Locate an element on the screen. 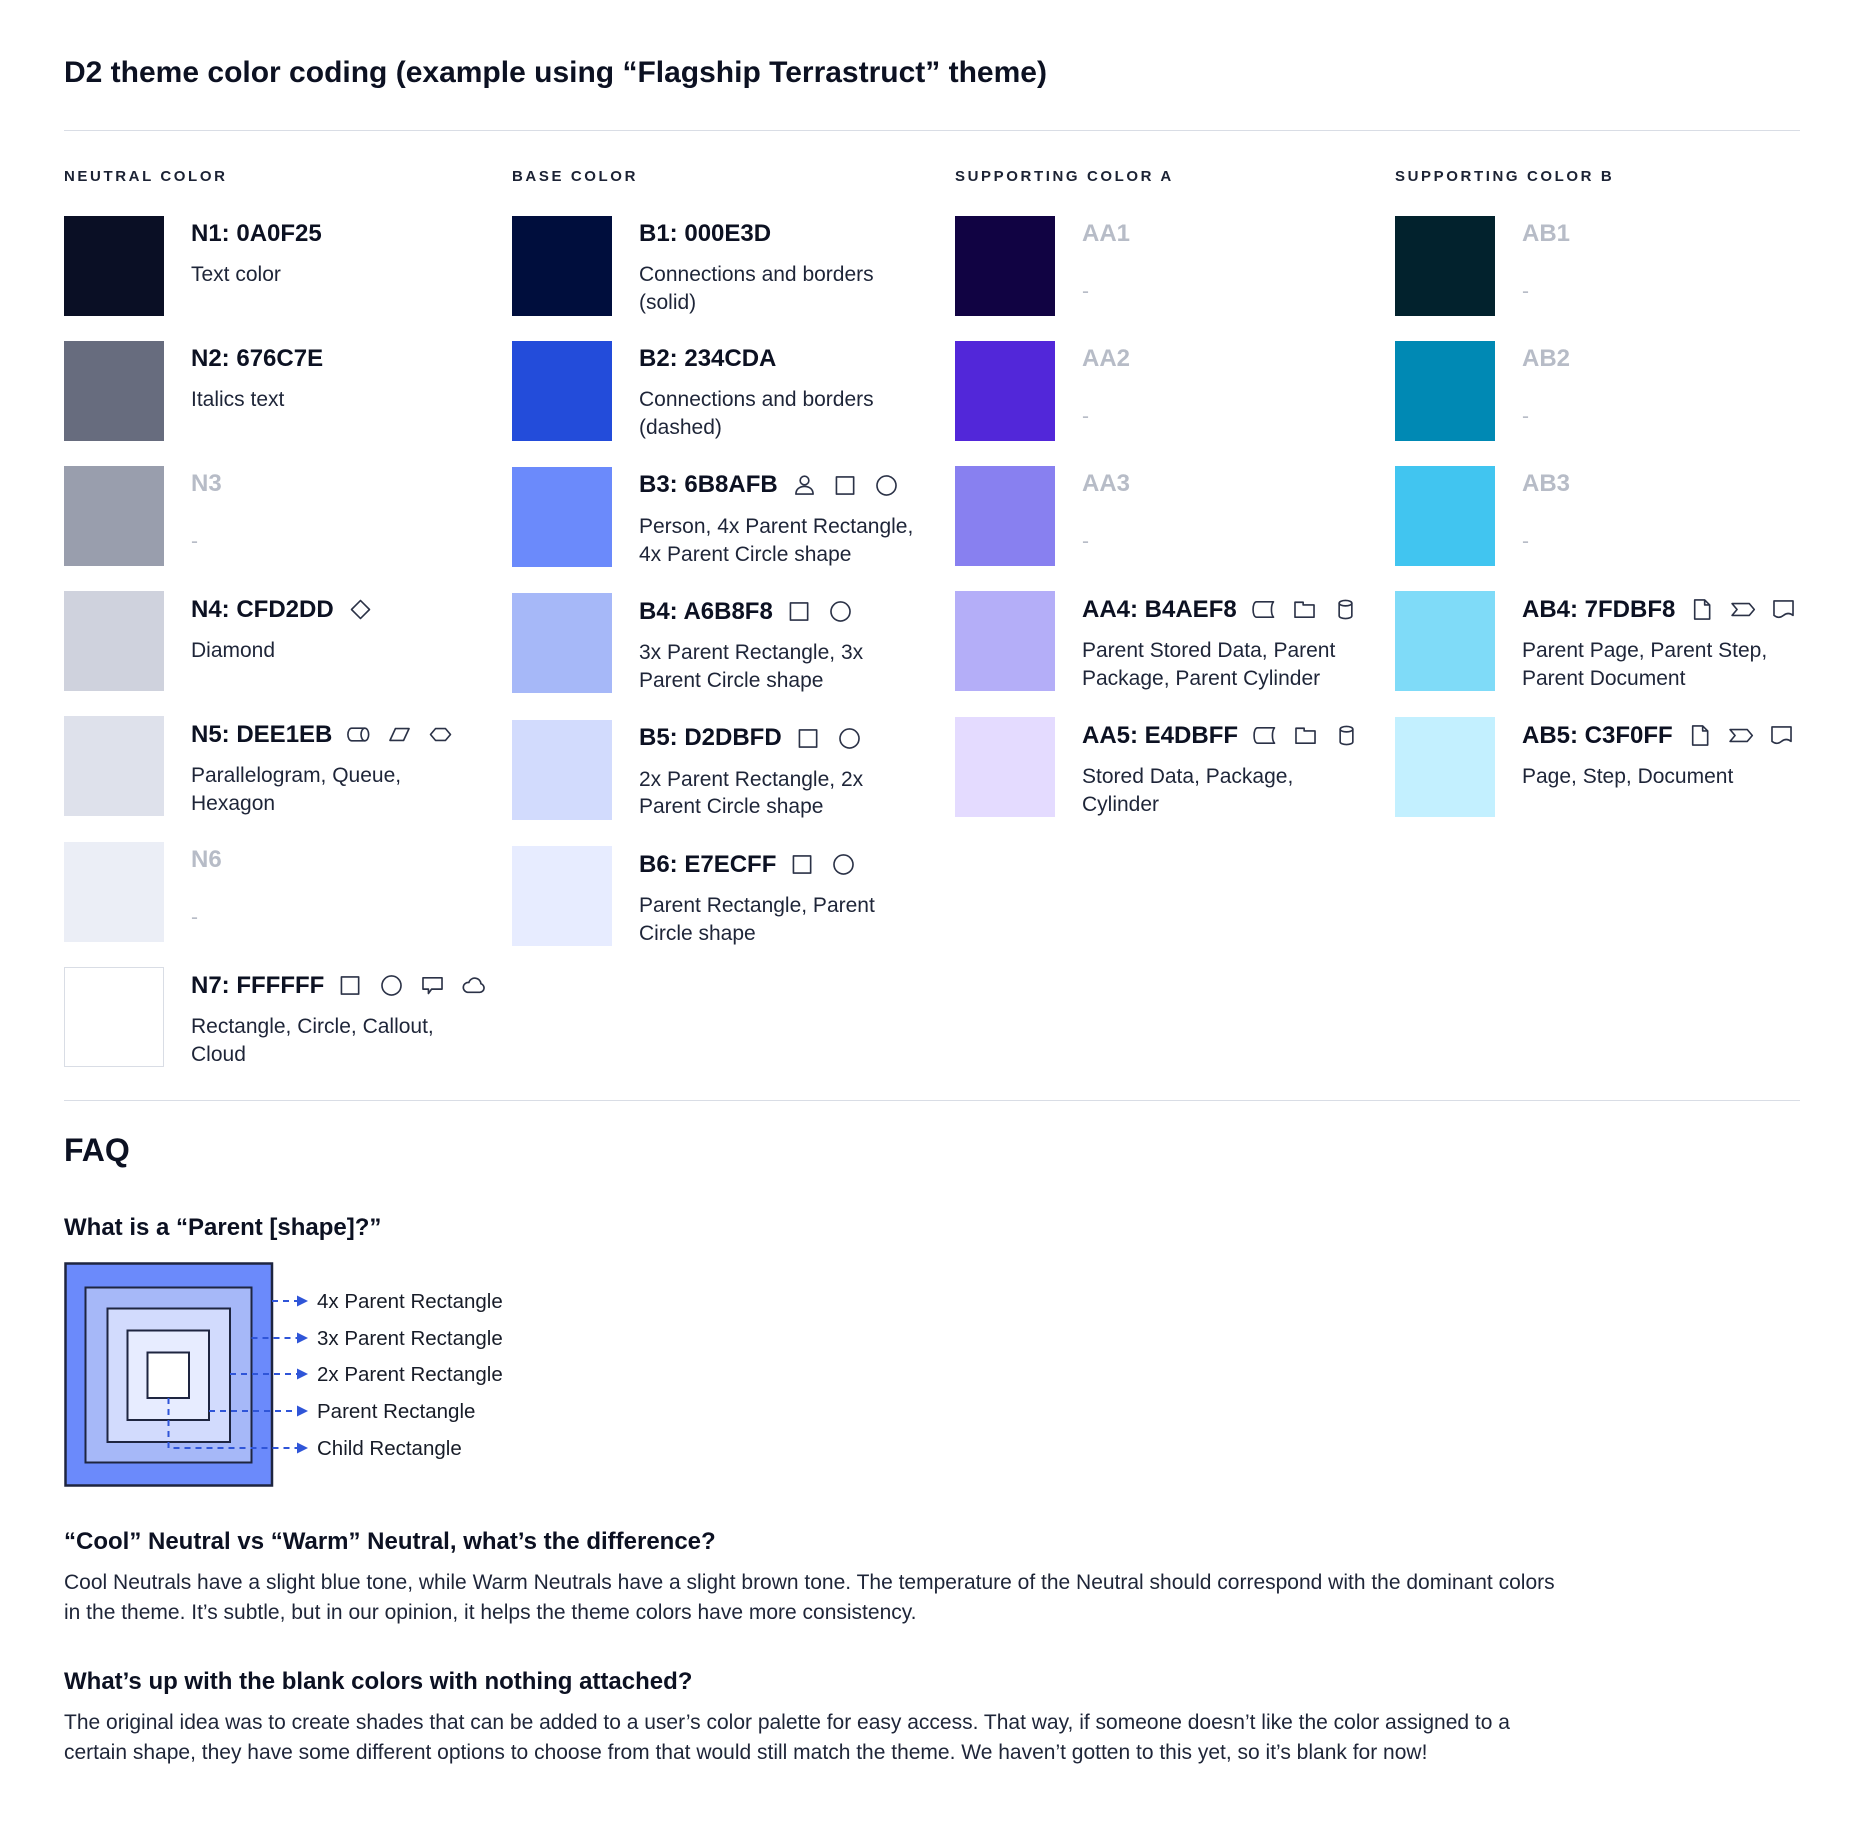 Image resolution: width=1864 pixels, height=1832 pixels. color-desc-ab3: - is located at coordinates (1525, 541).